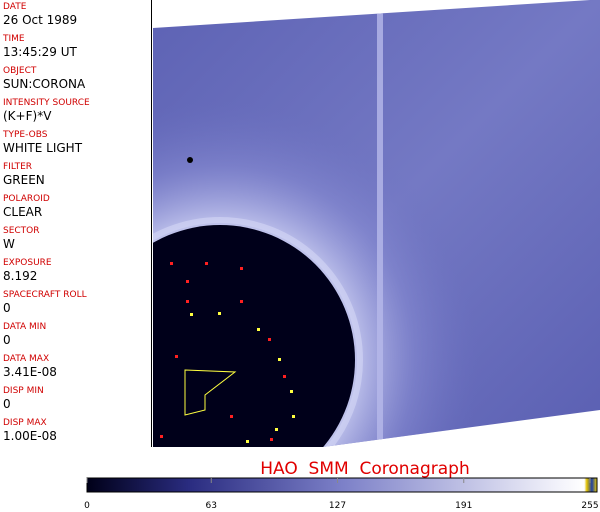 The height and width of the screenshot is (512, 600). Describe the element at coordinates (23, 391) in the screenshot. I see `field-label: DISP MIN` at that location.